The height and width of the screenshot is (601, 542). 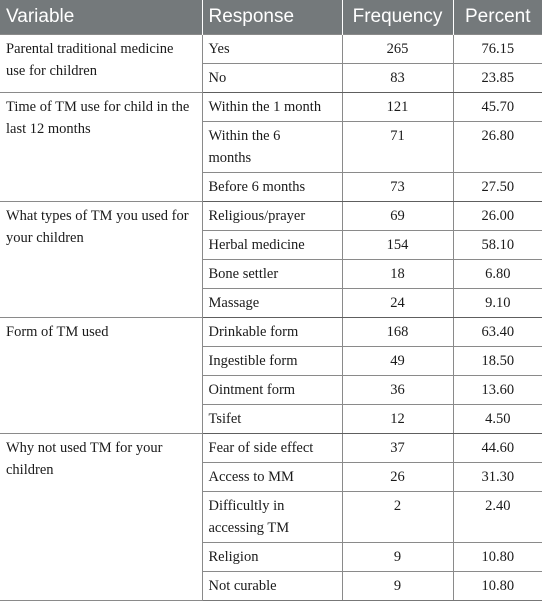 What do you see at coordinates (497, 448) in the screenshot?
I see `percent-cell: 44.60` at bounding box center [497, 448].